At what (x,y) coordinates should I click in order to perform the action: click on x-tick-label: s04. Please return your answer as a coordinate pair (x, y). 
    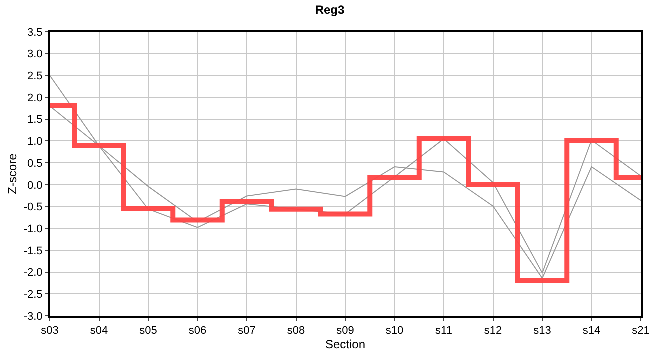
    Looking at the image, I should click on (99, 331).